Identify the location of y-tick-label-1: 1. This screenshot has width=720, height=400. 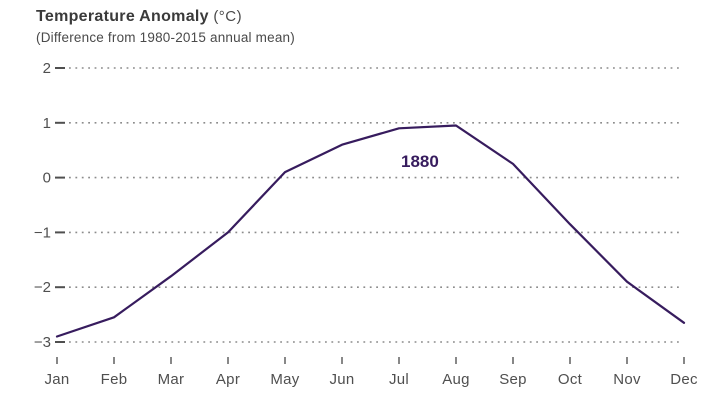
(47, 123).